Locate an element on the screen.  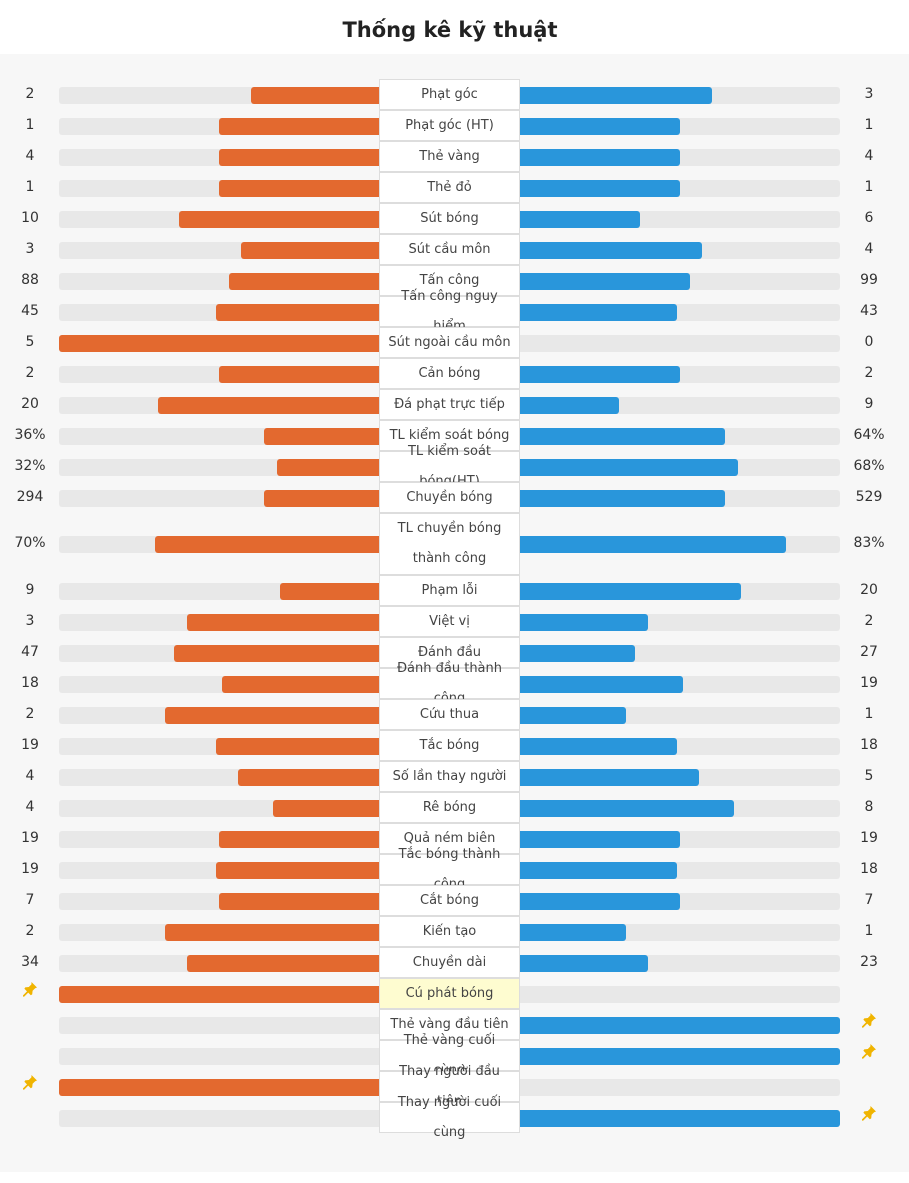
stat-label: Tấn công is located at coordinates (449, 280).